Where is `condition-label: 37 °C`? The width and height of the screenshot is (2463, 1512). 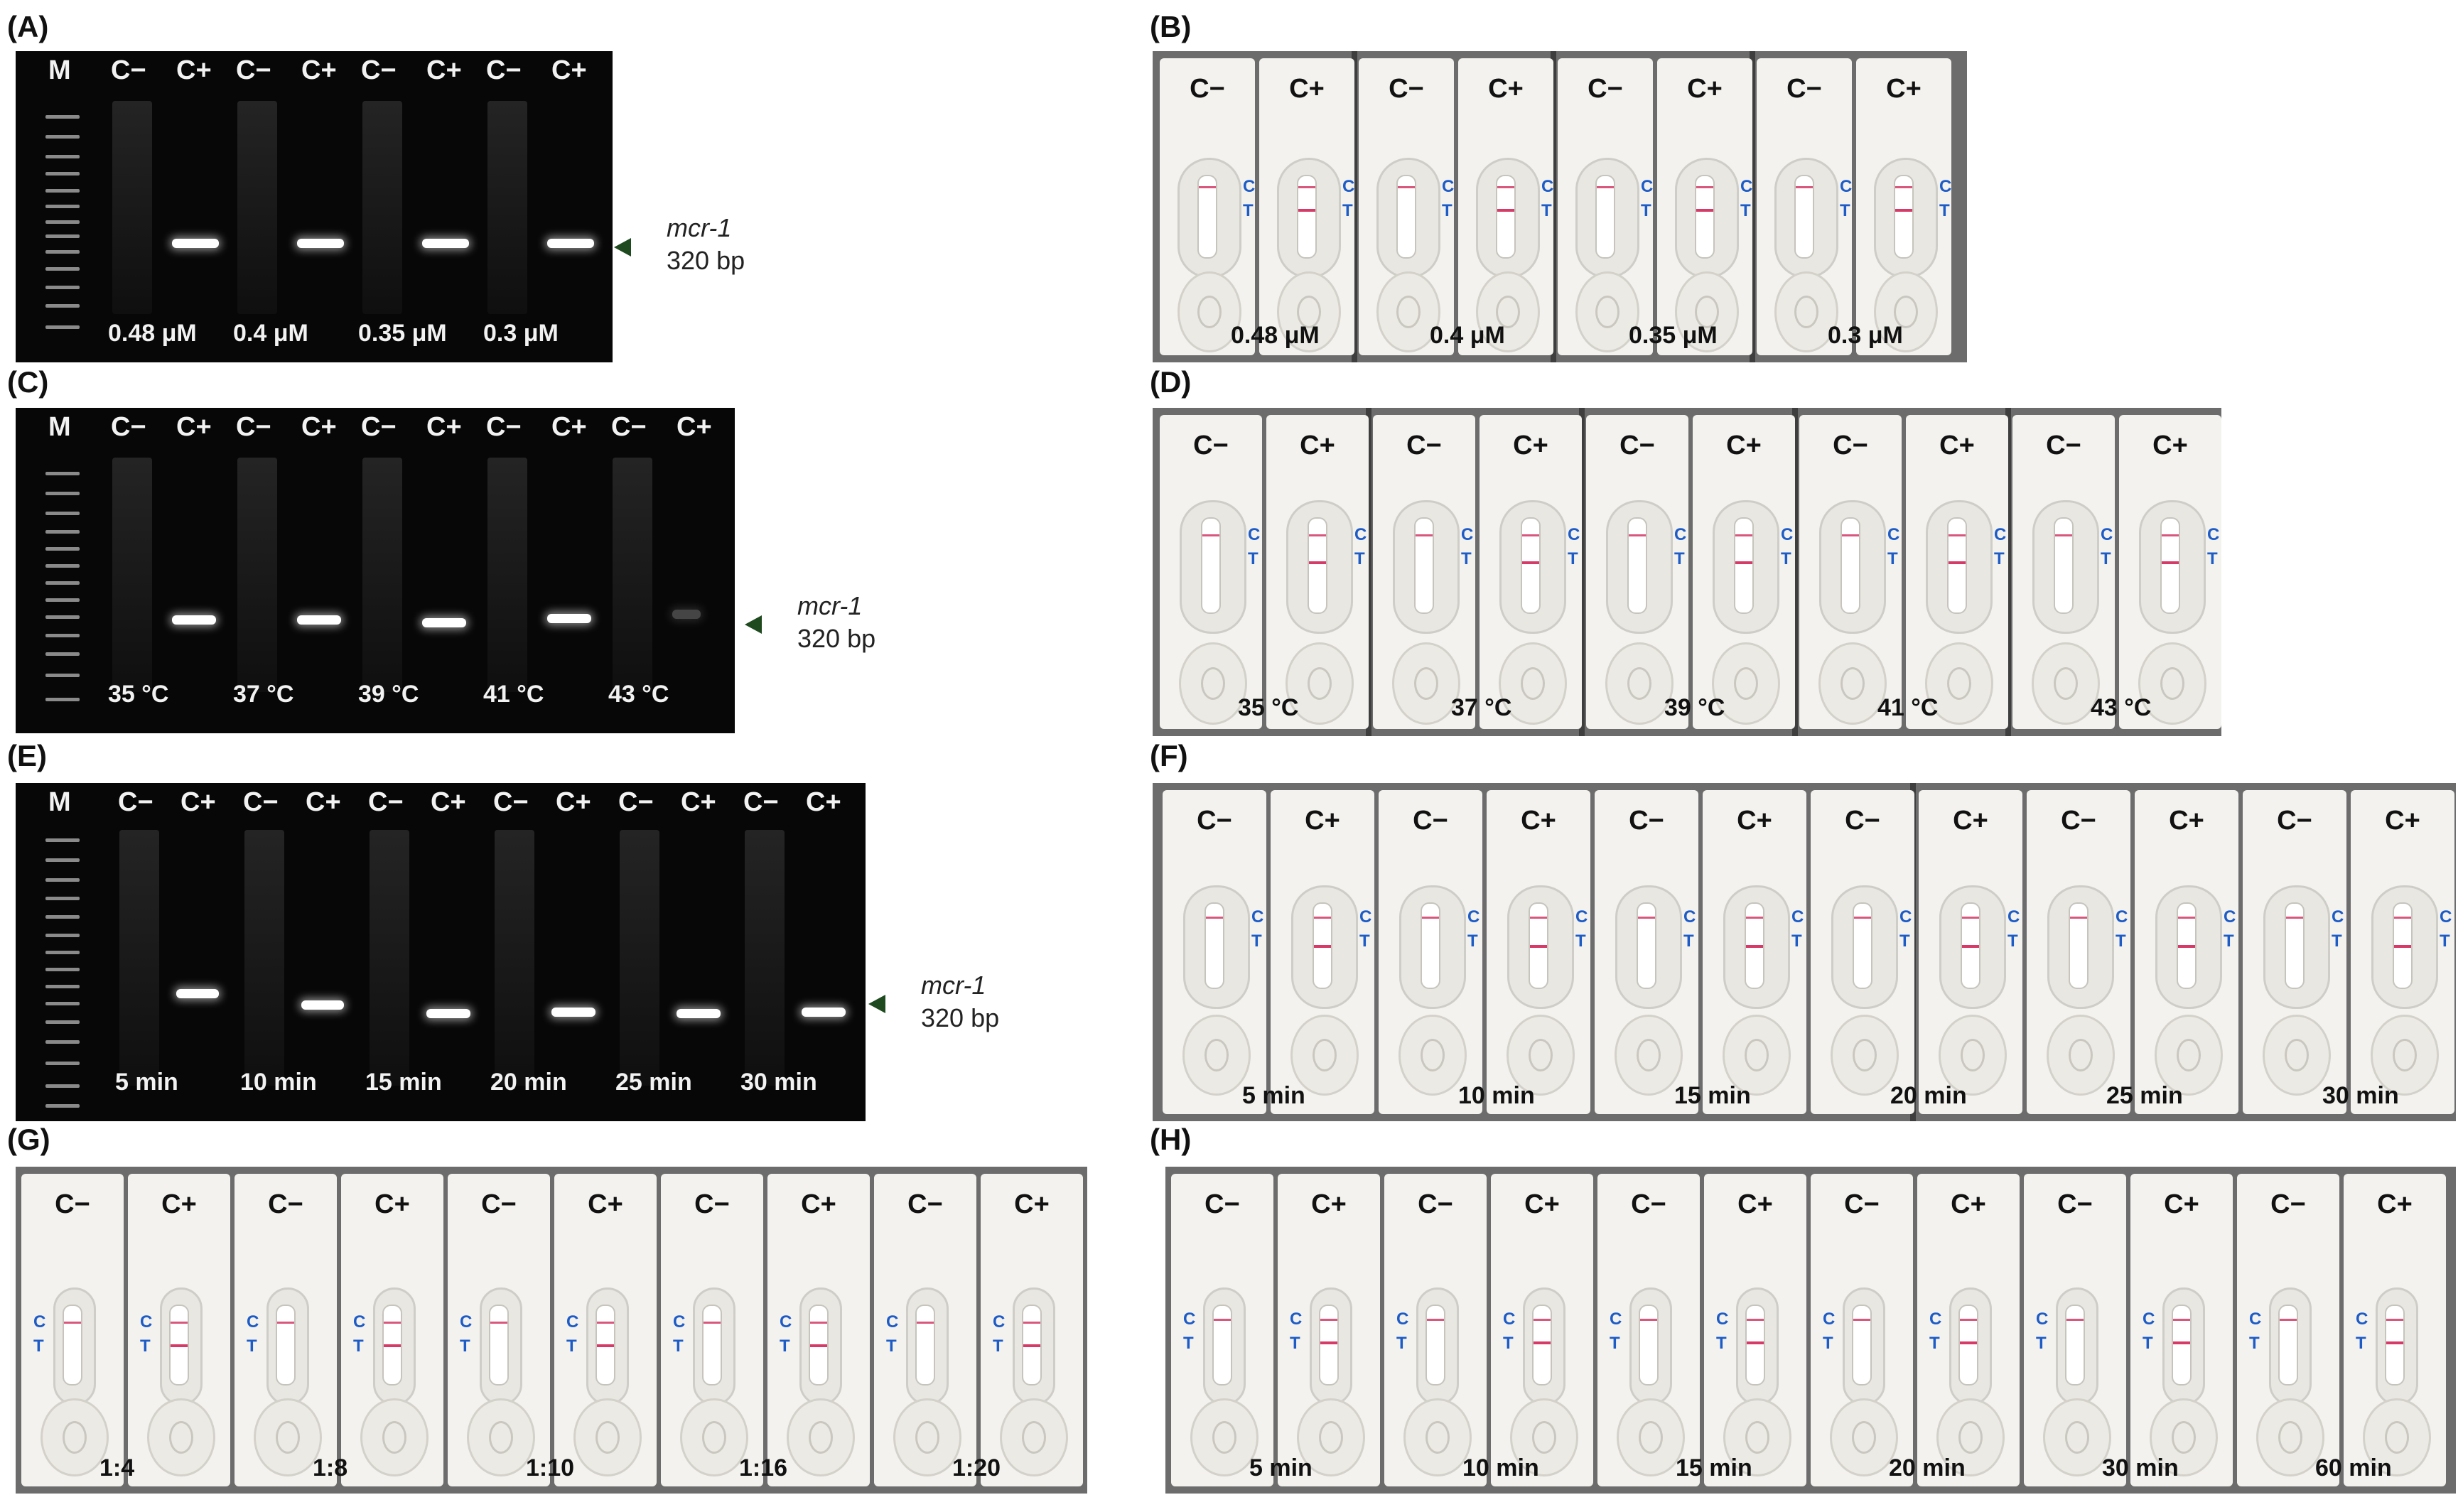
condition-label: 37 °C is located at coordinates (264, 694).